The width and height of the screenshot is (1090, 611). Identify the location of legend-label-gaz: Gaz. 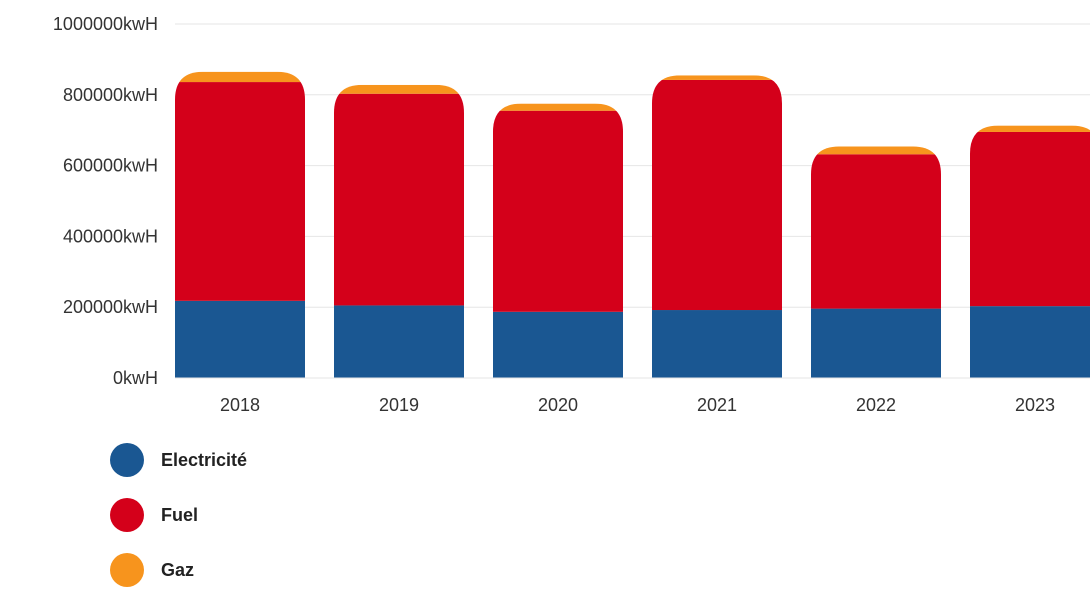
(178, 569).